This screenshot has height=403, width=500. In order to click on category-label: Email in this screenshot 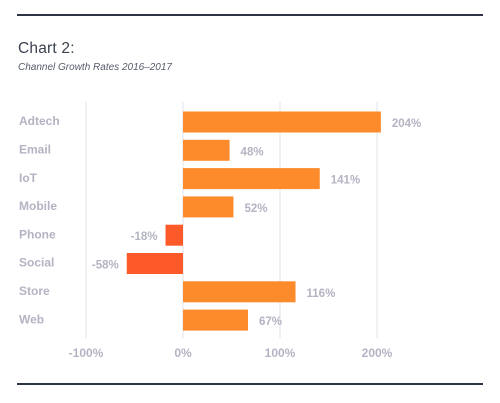, I will do `click(35, 149)`.